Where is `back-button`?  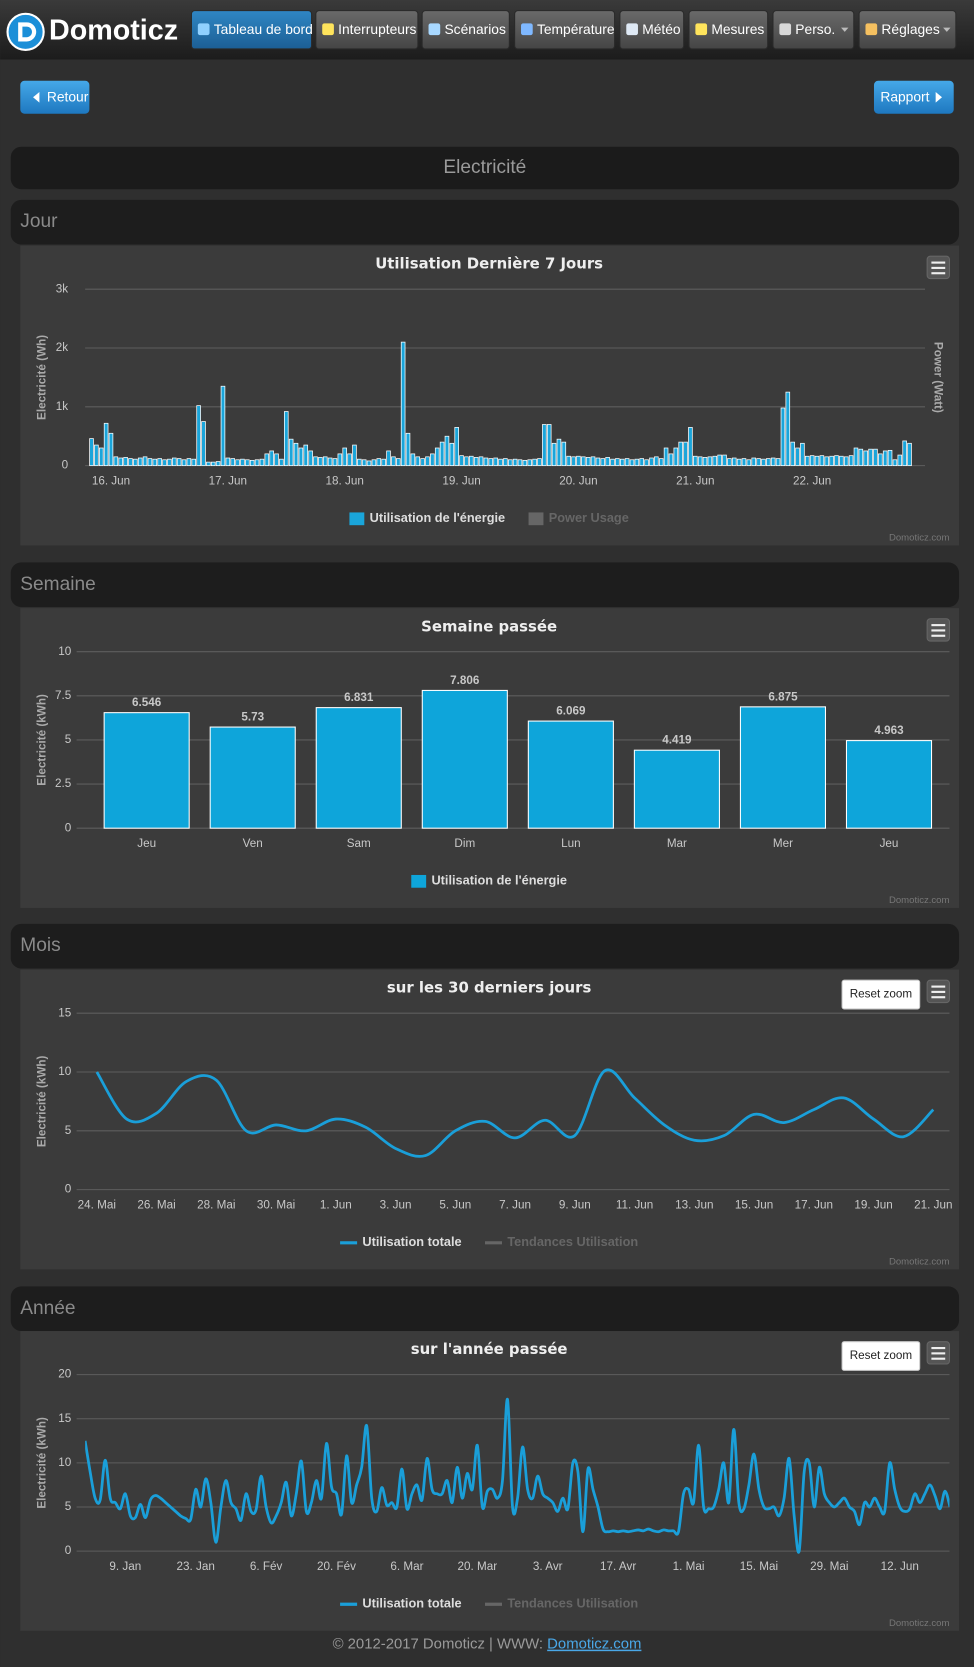 back-button is located at coordinates (55, 97).